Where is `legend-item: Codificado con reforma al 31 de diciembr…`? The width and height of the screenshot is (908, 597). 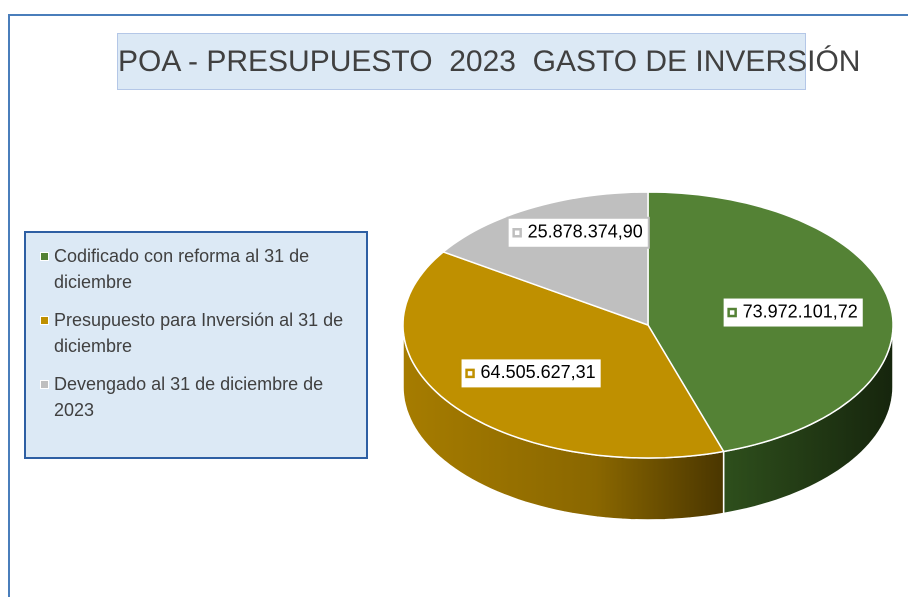 legend-item: Codificado con reforma al 31 de diciembr… is located at coordinates (196, 269).